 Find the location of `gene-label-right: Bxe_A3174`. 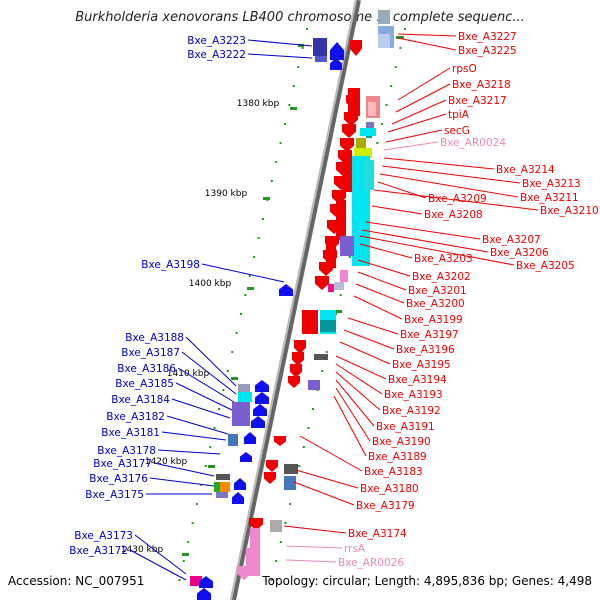

gene-label-right: Bxe_A3174 is located at coordinates (377, 534).